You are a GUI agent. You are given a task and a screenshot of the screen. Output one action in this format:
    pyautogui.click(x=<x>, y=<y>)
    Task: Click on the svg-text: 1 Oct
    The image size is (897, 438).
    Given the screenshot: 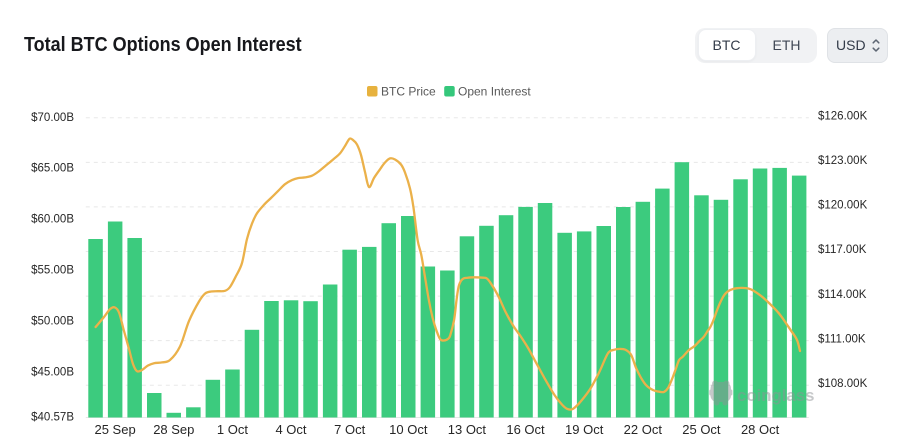 What is the action you would take?
    pyautogui.click(x=232, y=429)
    